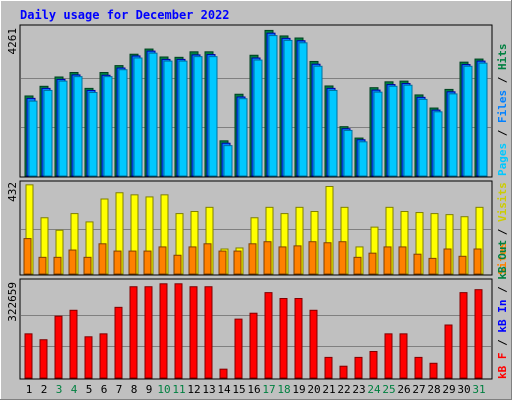  What do you see at coordinates (29, 389) in the screenshot?
I see `x-tick-label: 1` at bounding box center [29, 389].